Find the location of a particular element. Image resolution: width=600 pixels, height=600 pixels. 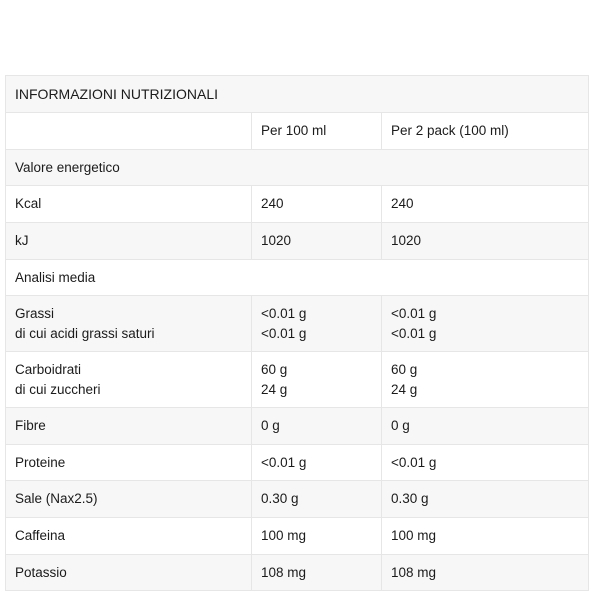

row-value-sale-per-2pack: 0.30 g is located at coordinates (485, 499).